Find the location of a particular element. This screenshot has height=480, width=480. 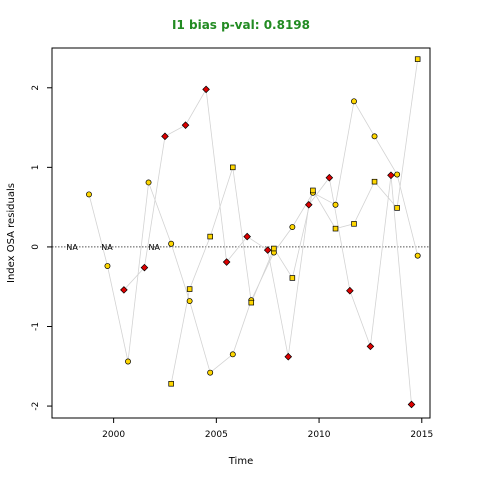

x-tick-label: 2015 is located at coordinates (421, 435).